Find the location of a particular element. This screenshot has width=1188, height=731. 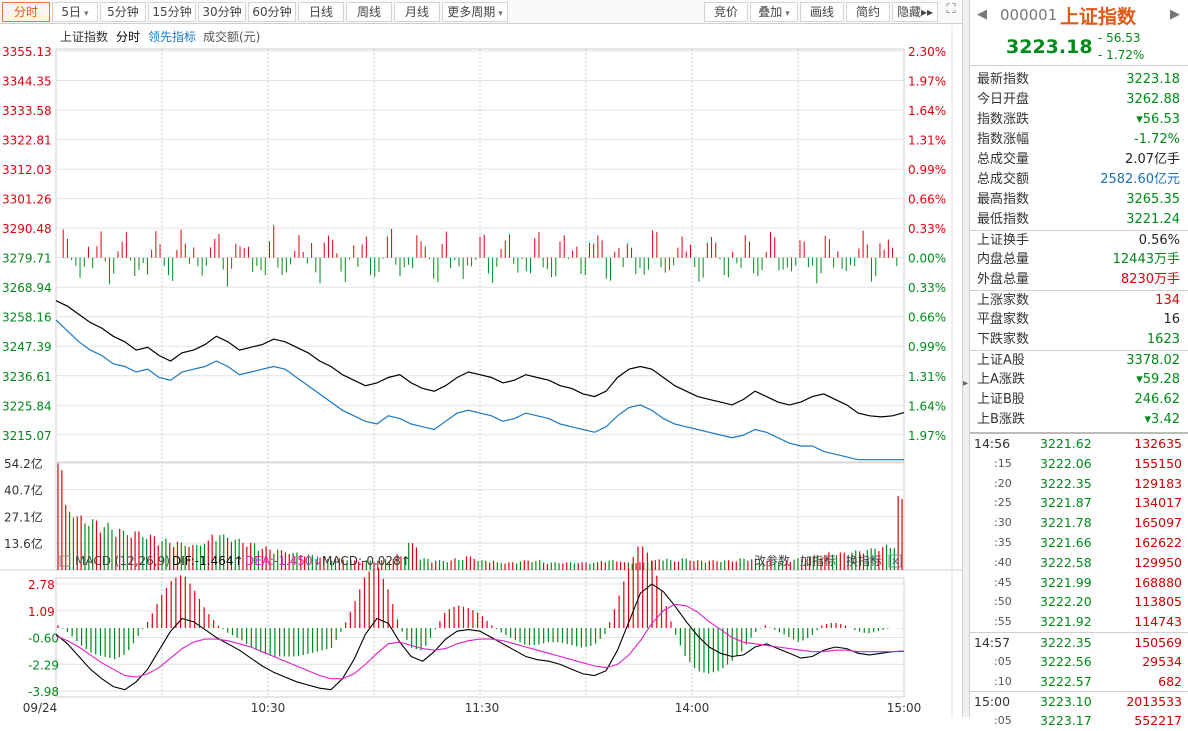

tool-button-4: 隐藏▸▸ is located at coordinates (915, 12).